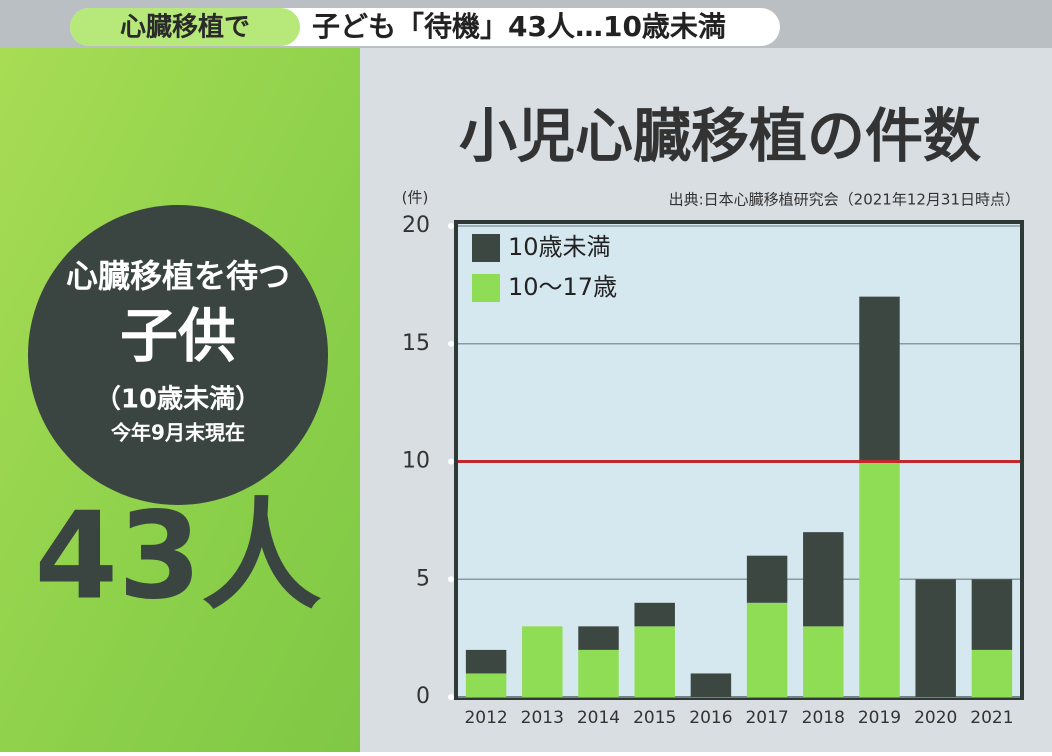 This screenshot has width=1052, height=756. I want to click on panel-line3: （10歳未満）, so click(178, 400).